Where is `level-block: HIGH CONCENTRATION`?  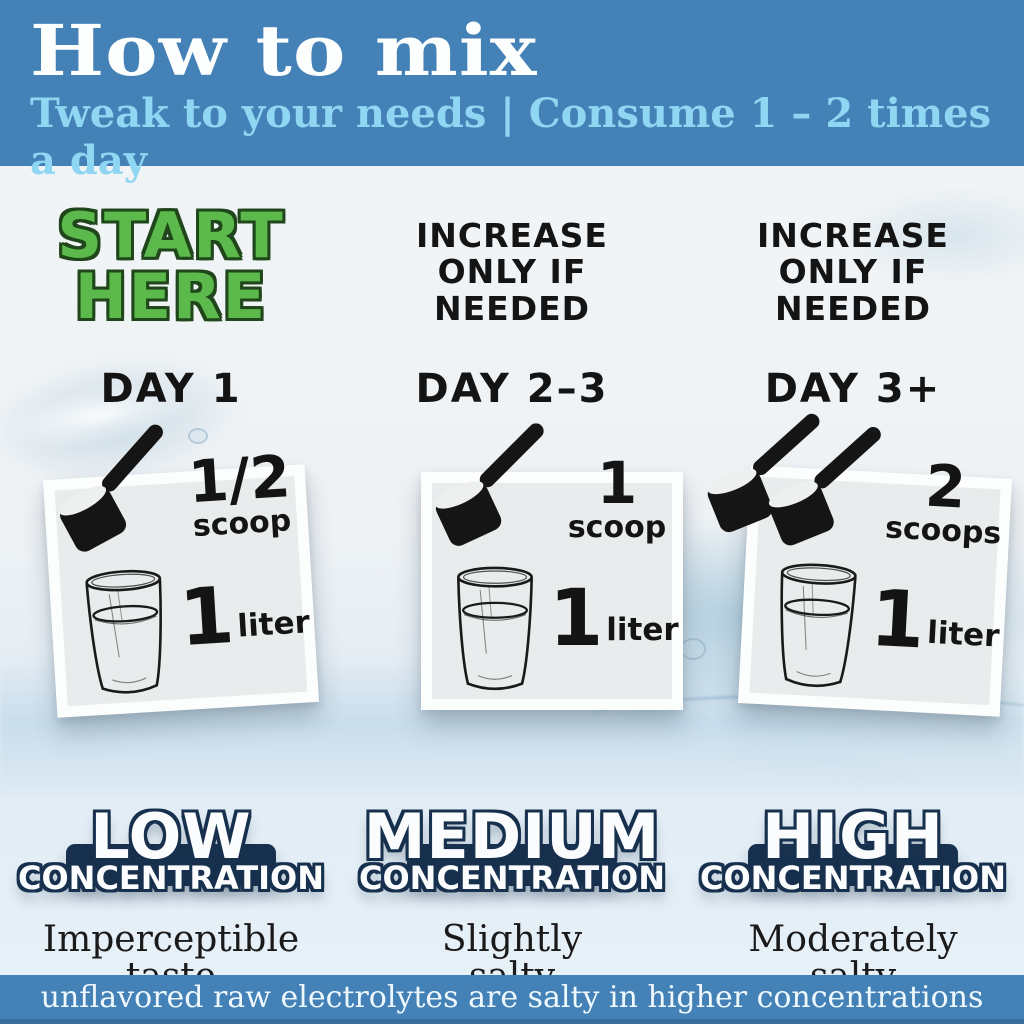 level-block: HIGH CONCENTRATION is located at coordinates (853, 864).